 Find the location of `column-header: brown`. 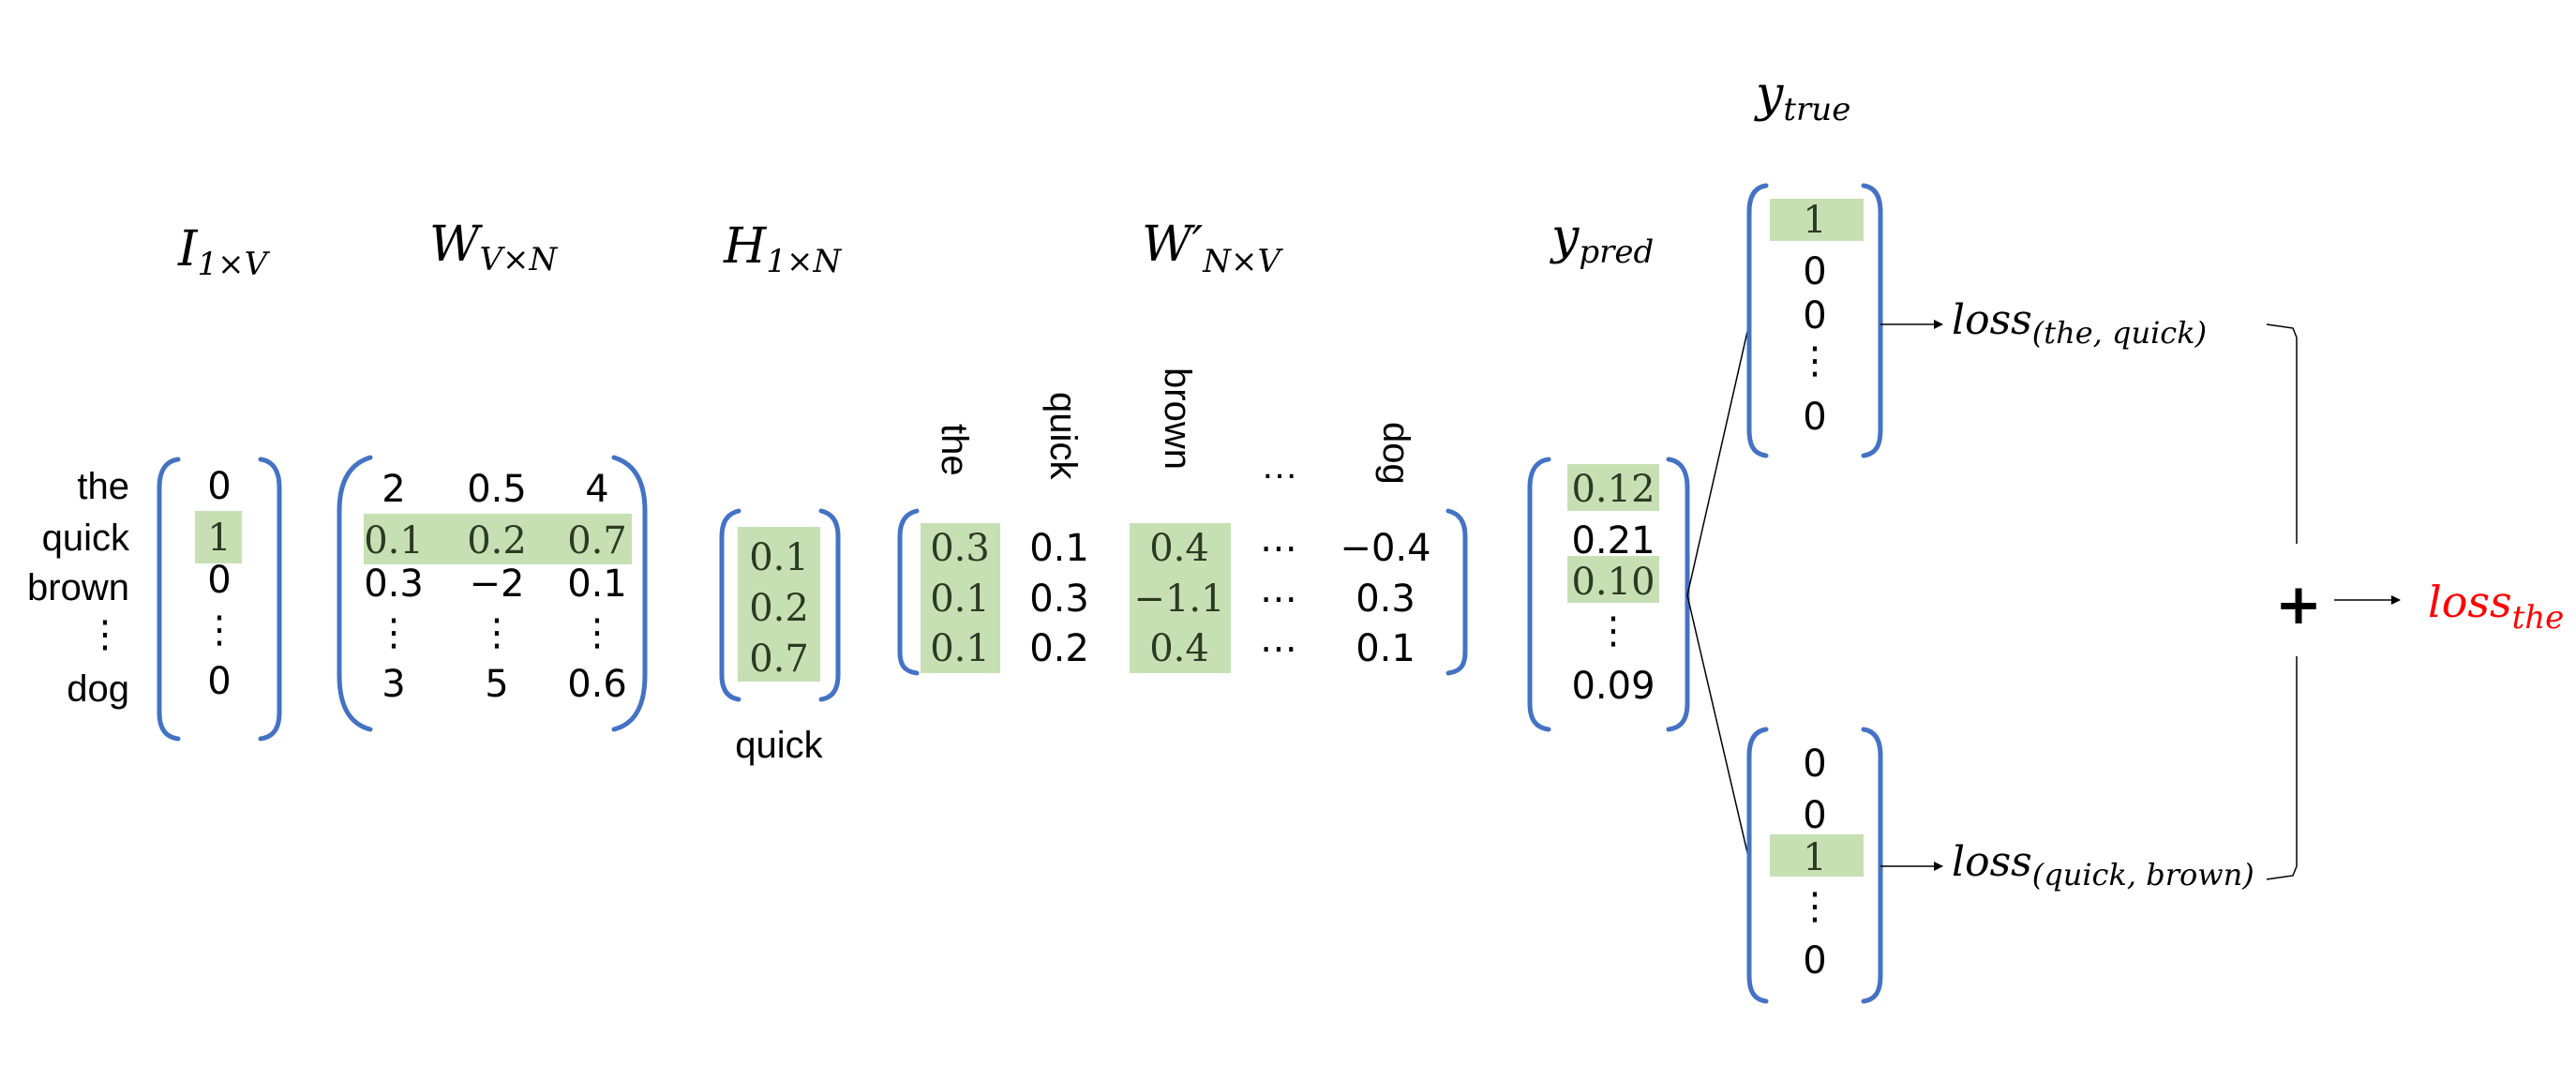

column-header: brown is located at coordinates (1178, 419).